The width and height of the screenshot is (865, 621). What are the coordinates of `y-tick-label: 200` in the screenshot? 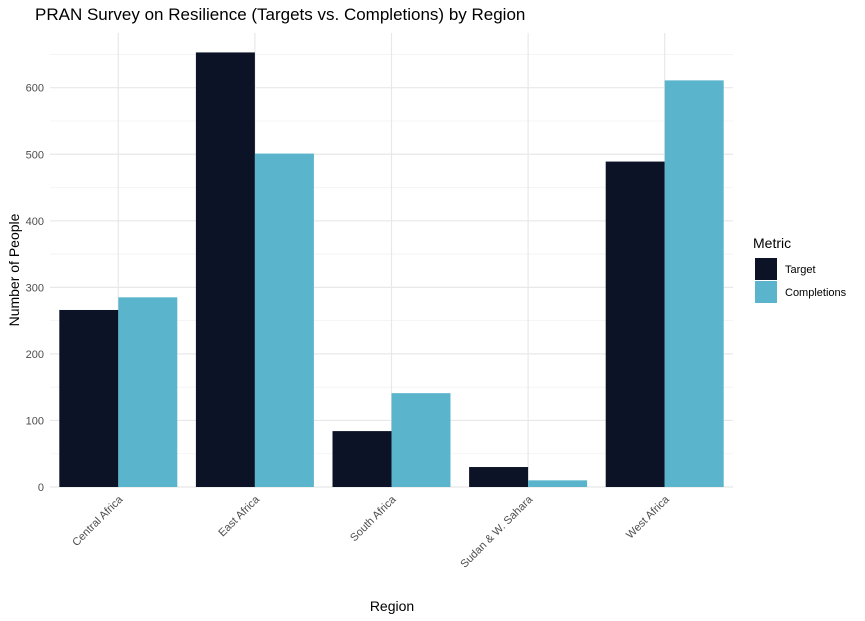 It's located at (35, 355).